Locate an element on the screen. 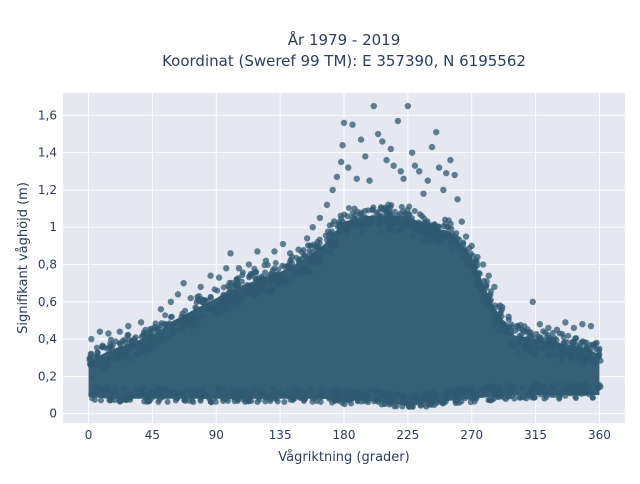  y-tick-label: 0,6 is located at coordinates (47, 302).